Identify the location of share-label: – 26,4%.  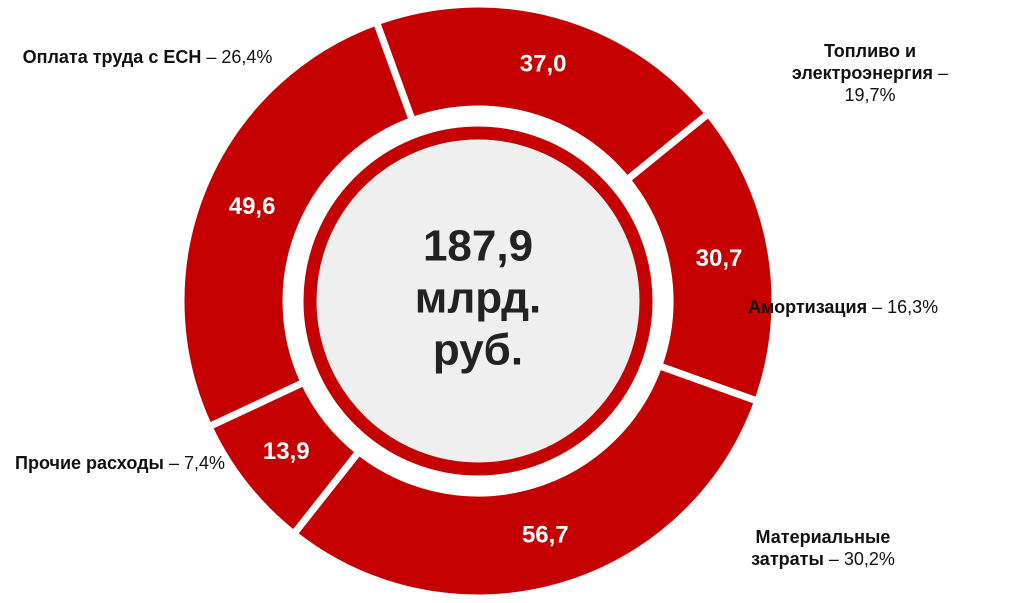
(239, 57).